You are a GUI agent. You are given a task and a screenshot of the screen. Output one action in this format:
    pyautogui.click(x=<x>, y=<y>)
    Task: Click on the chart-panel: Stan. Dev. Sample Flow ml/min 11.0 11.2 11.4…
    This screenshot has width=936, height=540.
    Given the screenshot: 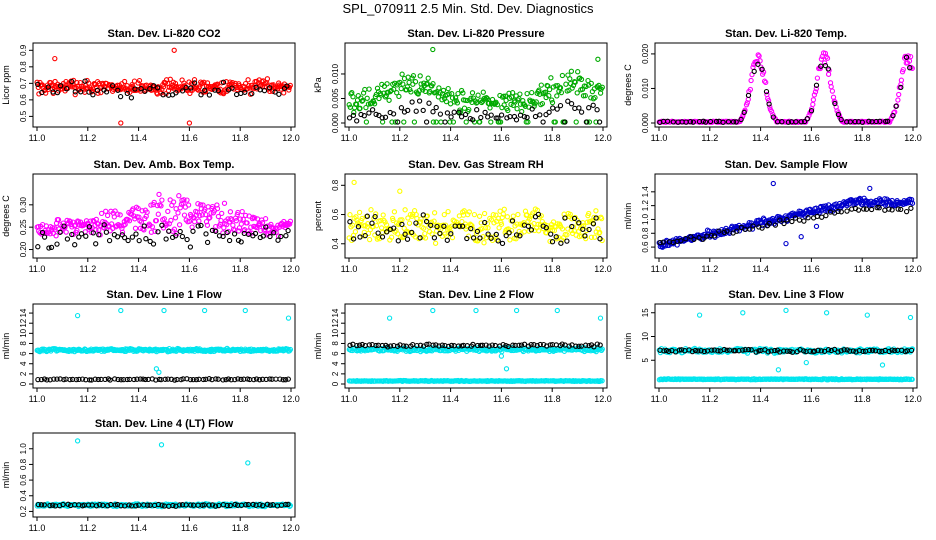 What is the action you would take?
    pyautogui.click(x=772, y=216)
    